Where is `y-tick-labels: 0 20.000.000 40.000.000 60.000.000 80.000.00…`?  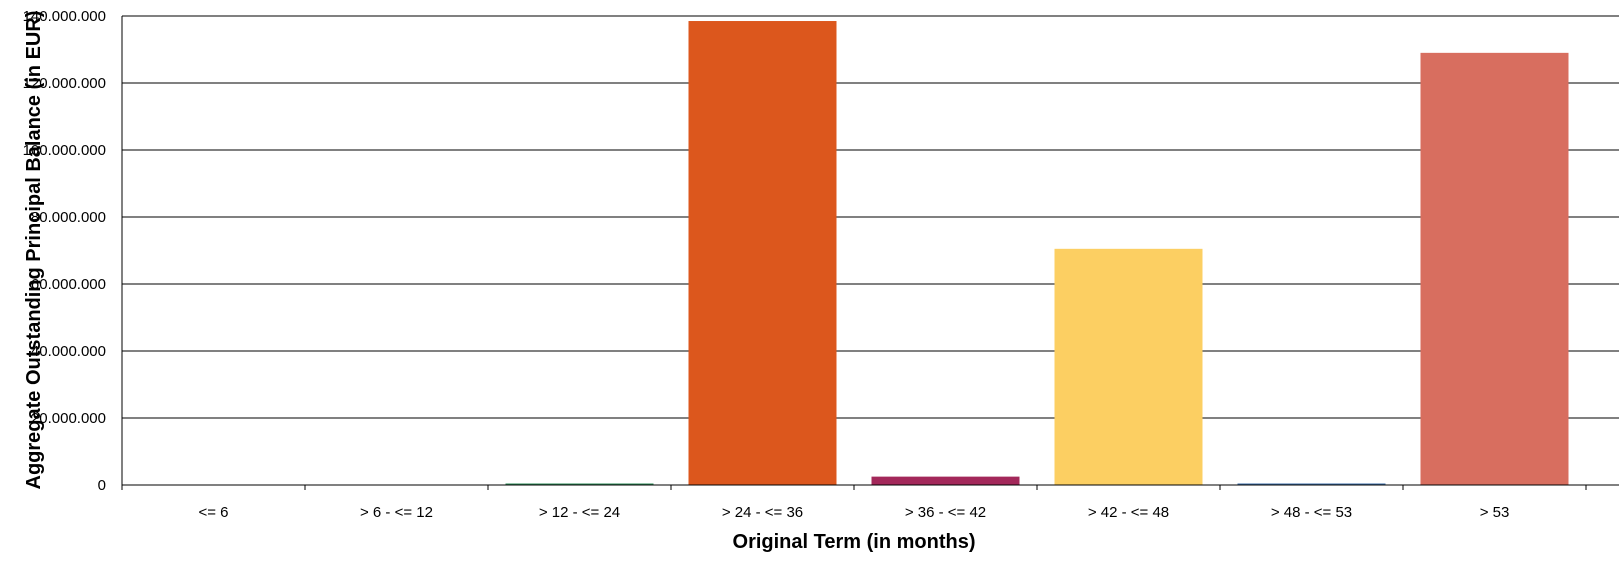 y-tick-labels: 0 20.000.000 40.000.000 60.000.000 80.000.00… is located at coordinates (64, 251).